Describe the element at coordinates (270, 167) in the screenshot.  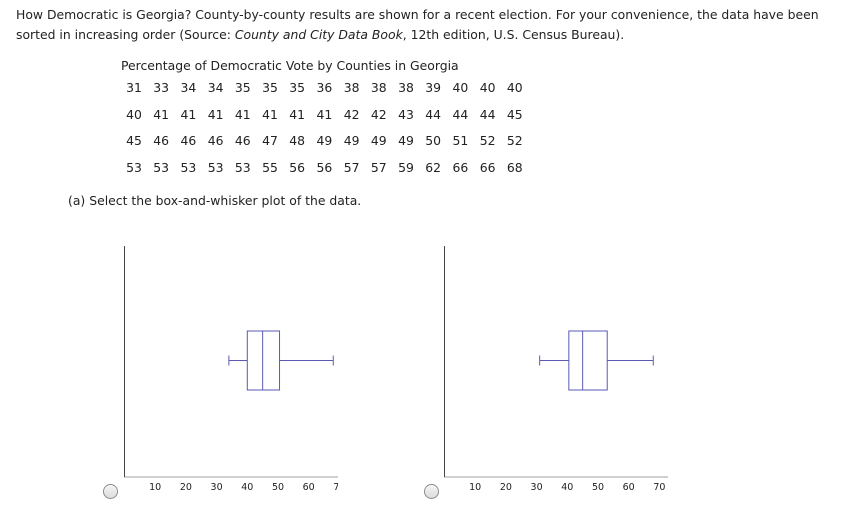
I see `data-value: 55` at that location.